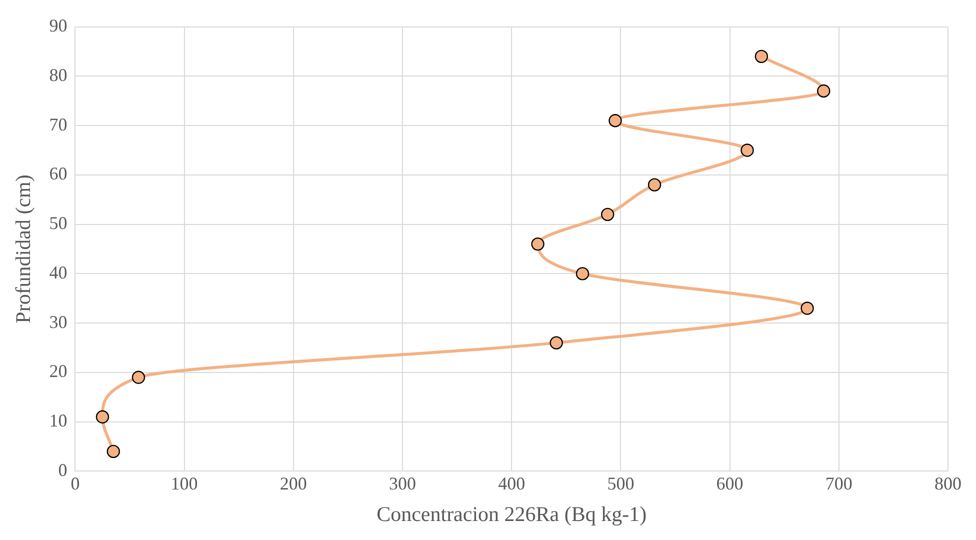  Describe the element at coordinates (620, 484) in the screenshot. I see `x-tick-label: 500` at that location.